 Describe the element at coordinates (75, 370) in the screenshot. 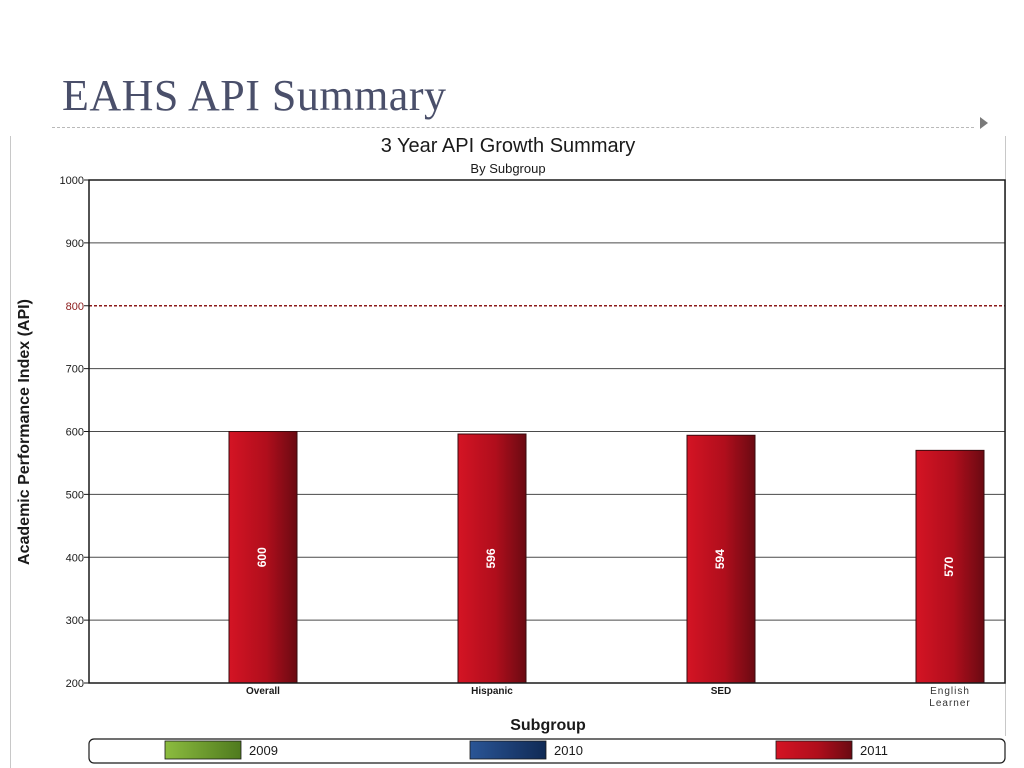

I see `y-tick-label-700: 700` at that location.